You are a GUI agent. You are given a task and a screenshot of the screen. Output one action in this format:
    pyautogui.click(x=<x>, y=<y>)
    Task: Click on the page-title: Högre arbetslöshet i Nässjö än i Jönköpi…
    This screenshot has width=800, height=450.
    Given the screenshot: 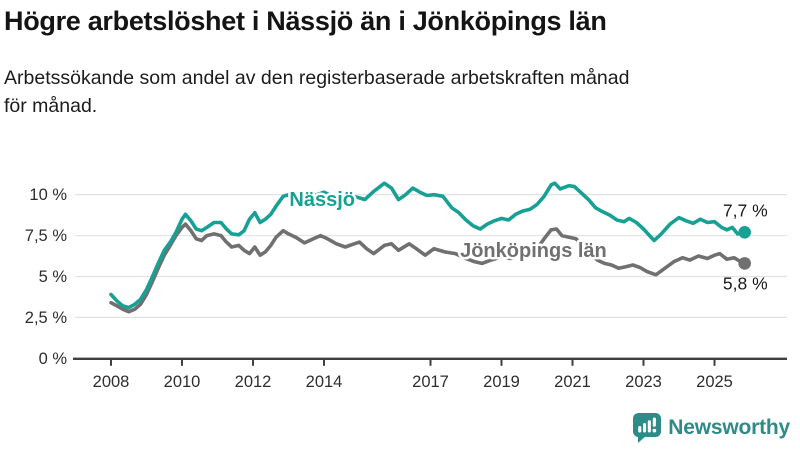 What is the action you would take?
    pyautogui.click(x=305, y=21)
    